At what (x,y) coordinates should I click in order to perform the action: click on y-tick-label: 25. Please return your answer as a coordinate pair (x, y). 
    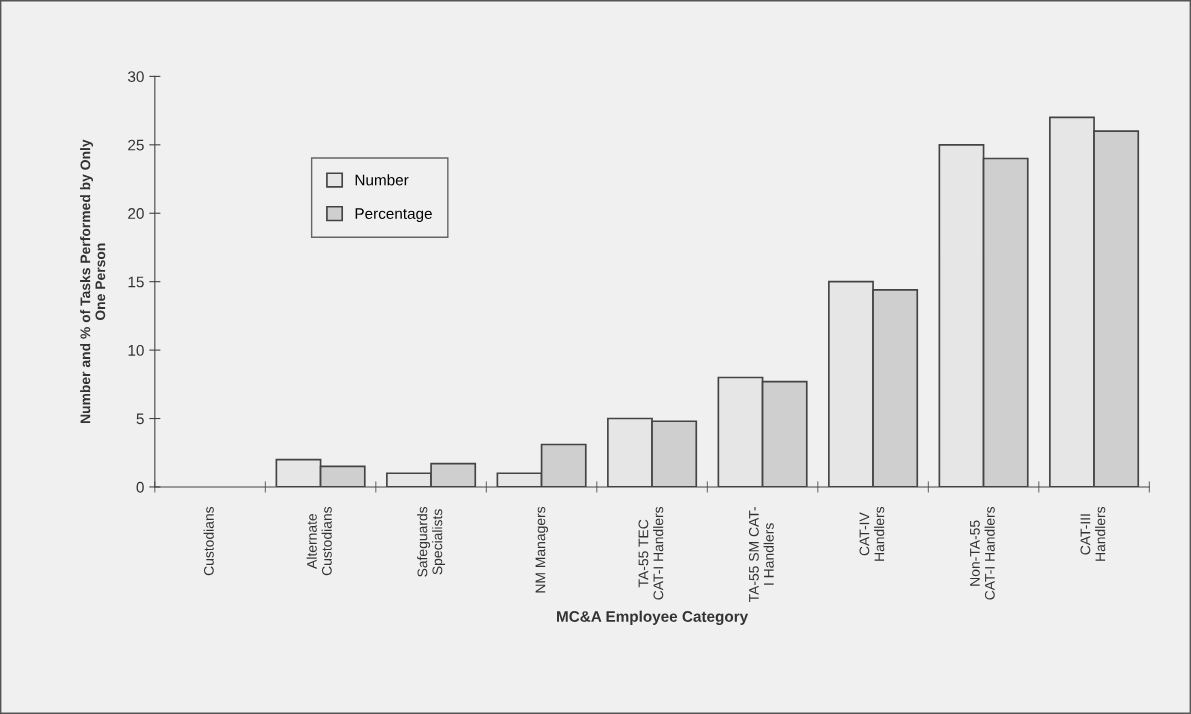
    Looking at the image, I should click on (136, 145).